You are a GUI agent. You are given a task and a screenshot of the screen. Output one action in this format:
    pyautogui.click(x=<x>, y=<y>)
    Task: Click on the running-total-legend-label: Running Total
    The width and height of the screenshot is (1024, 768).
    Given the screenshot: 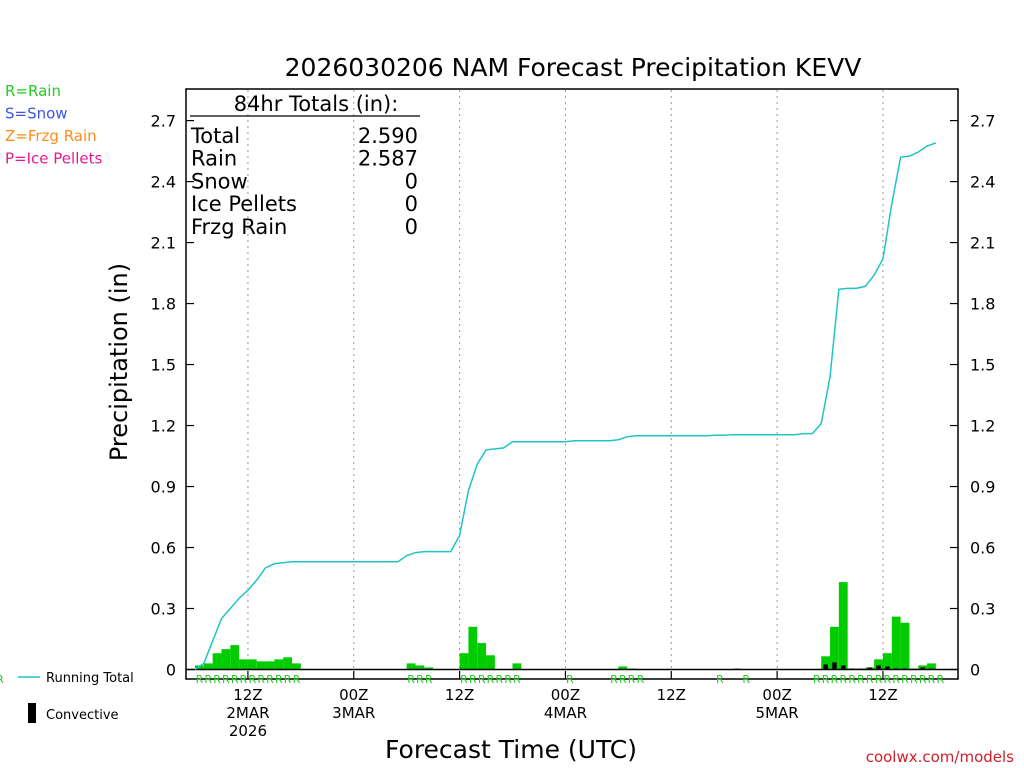 What is the action you would take?
    pyautogui.click(x=90, y=678)
    